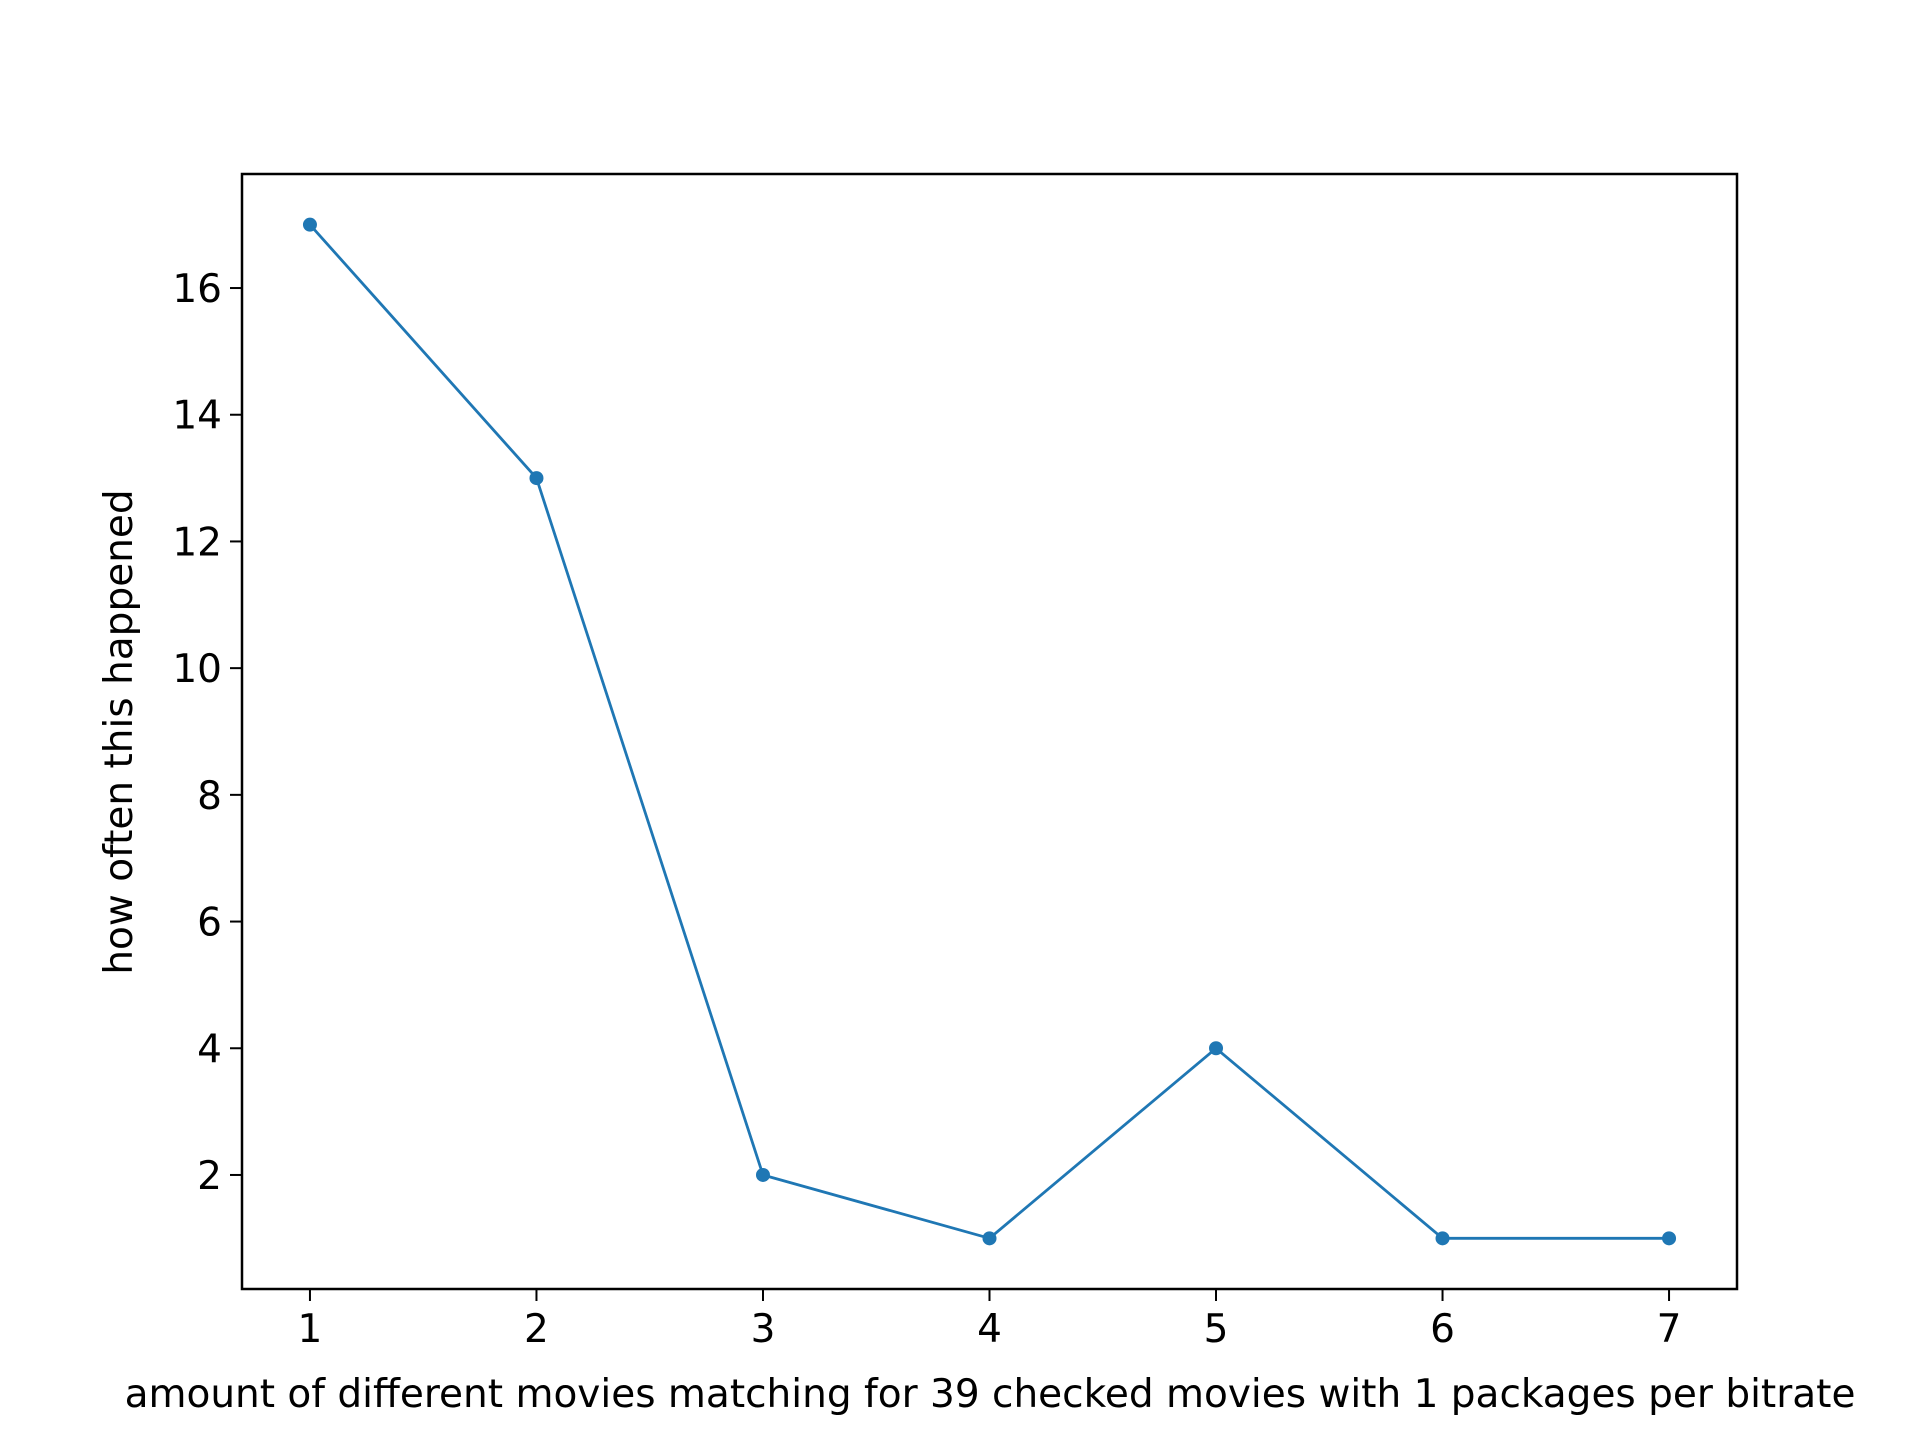 This screenshot has width=1920, height=1444. Describe the element at coordinates (989, 1329) in the screenshot. I see `x-tick-label: 4` at that location.